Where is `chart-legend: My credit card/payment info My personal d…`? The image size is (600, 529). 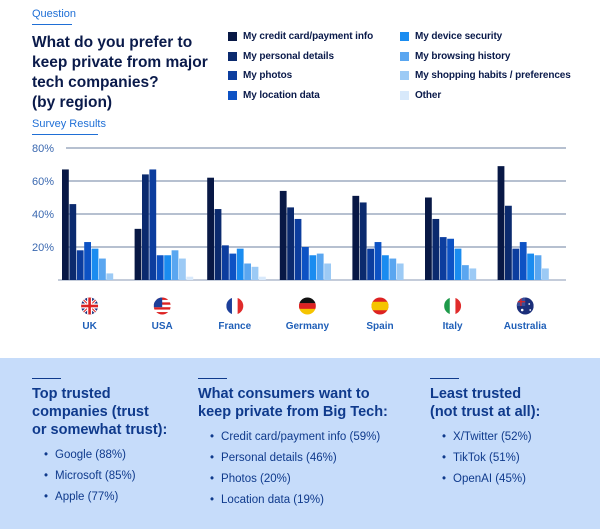 chart-legend: My credit card/payment info My personal d… is located at coordinates (413, 71).